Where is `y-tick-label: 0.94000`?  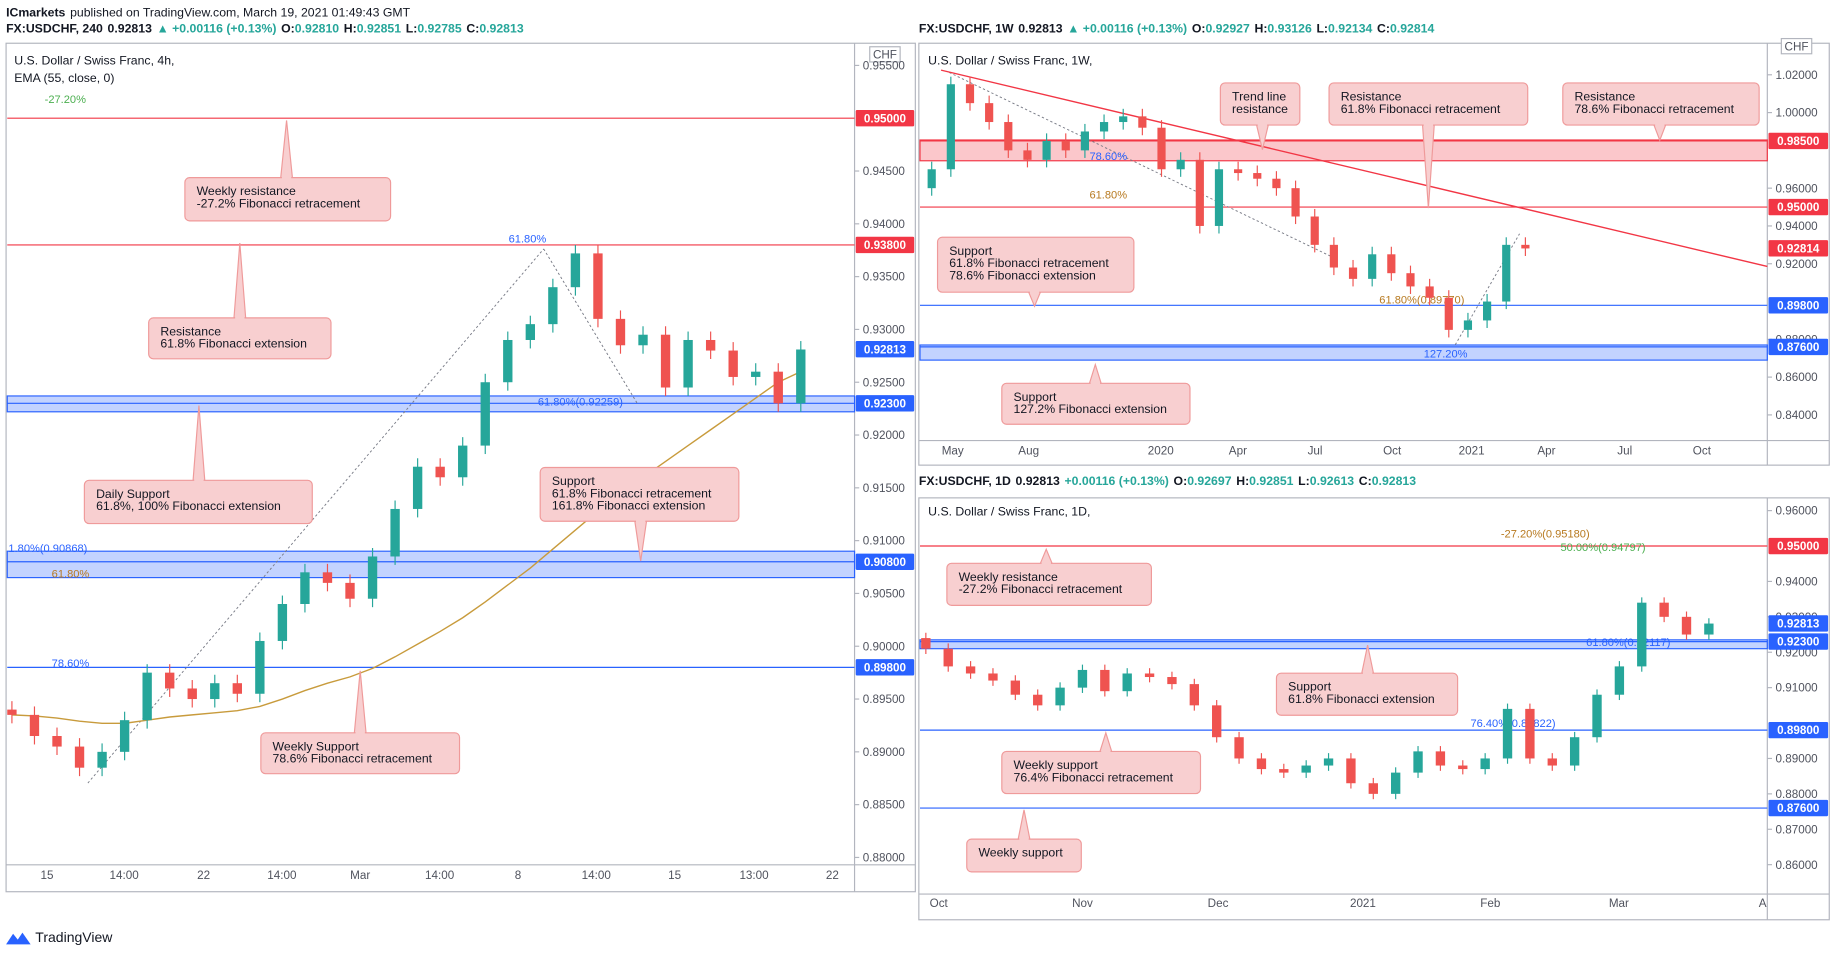
y-tick-label: 0.94000 is located at coordinates (1796, 226).